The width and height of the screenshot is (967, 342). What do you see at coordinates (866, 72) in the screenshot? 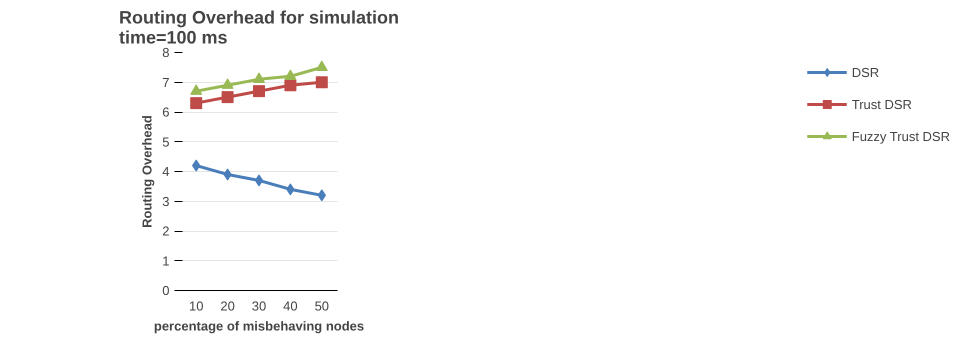
I see `legend-label: DSR` at bounding box center [866, 72].